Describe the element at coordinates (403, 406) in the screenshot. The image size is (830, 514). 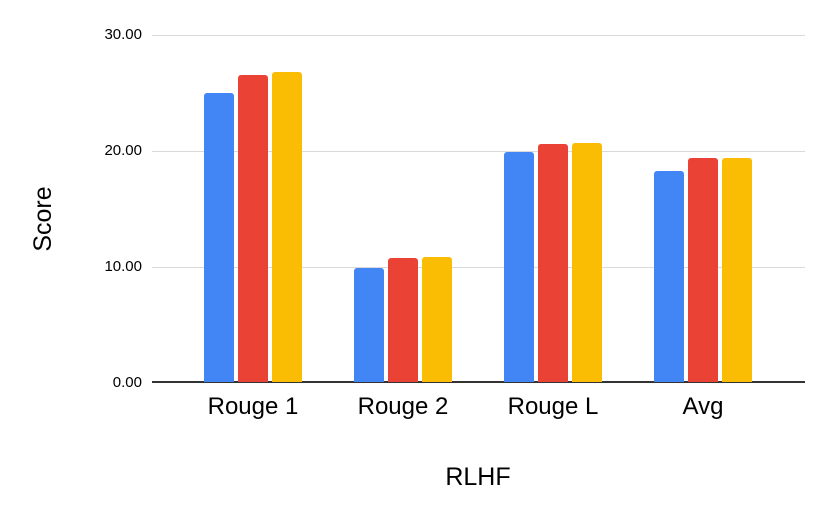
I see `x-label-rouge-2: Rouge 2` at that location.